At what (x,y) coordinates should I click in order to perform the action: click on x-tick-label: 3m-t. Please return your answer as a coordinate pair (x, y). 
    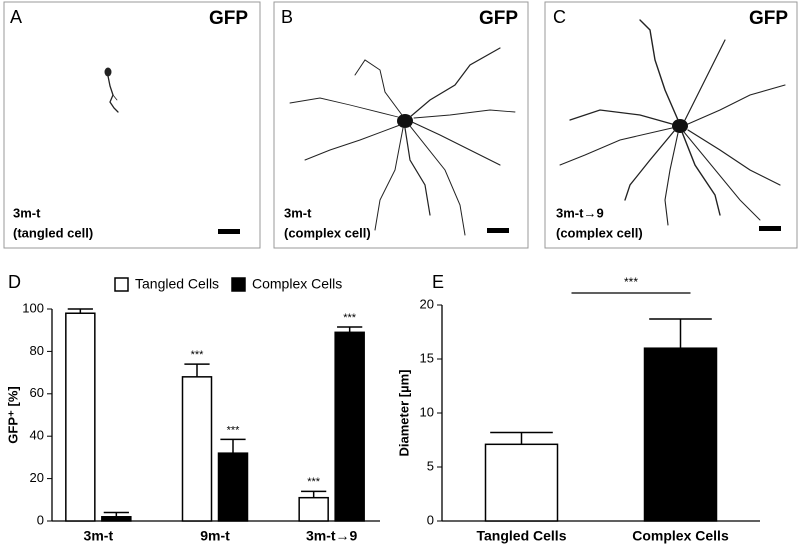
    Looking at the image, I should click on (99, 536).